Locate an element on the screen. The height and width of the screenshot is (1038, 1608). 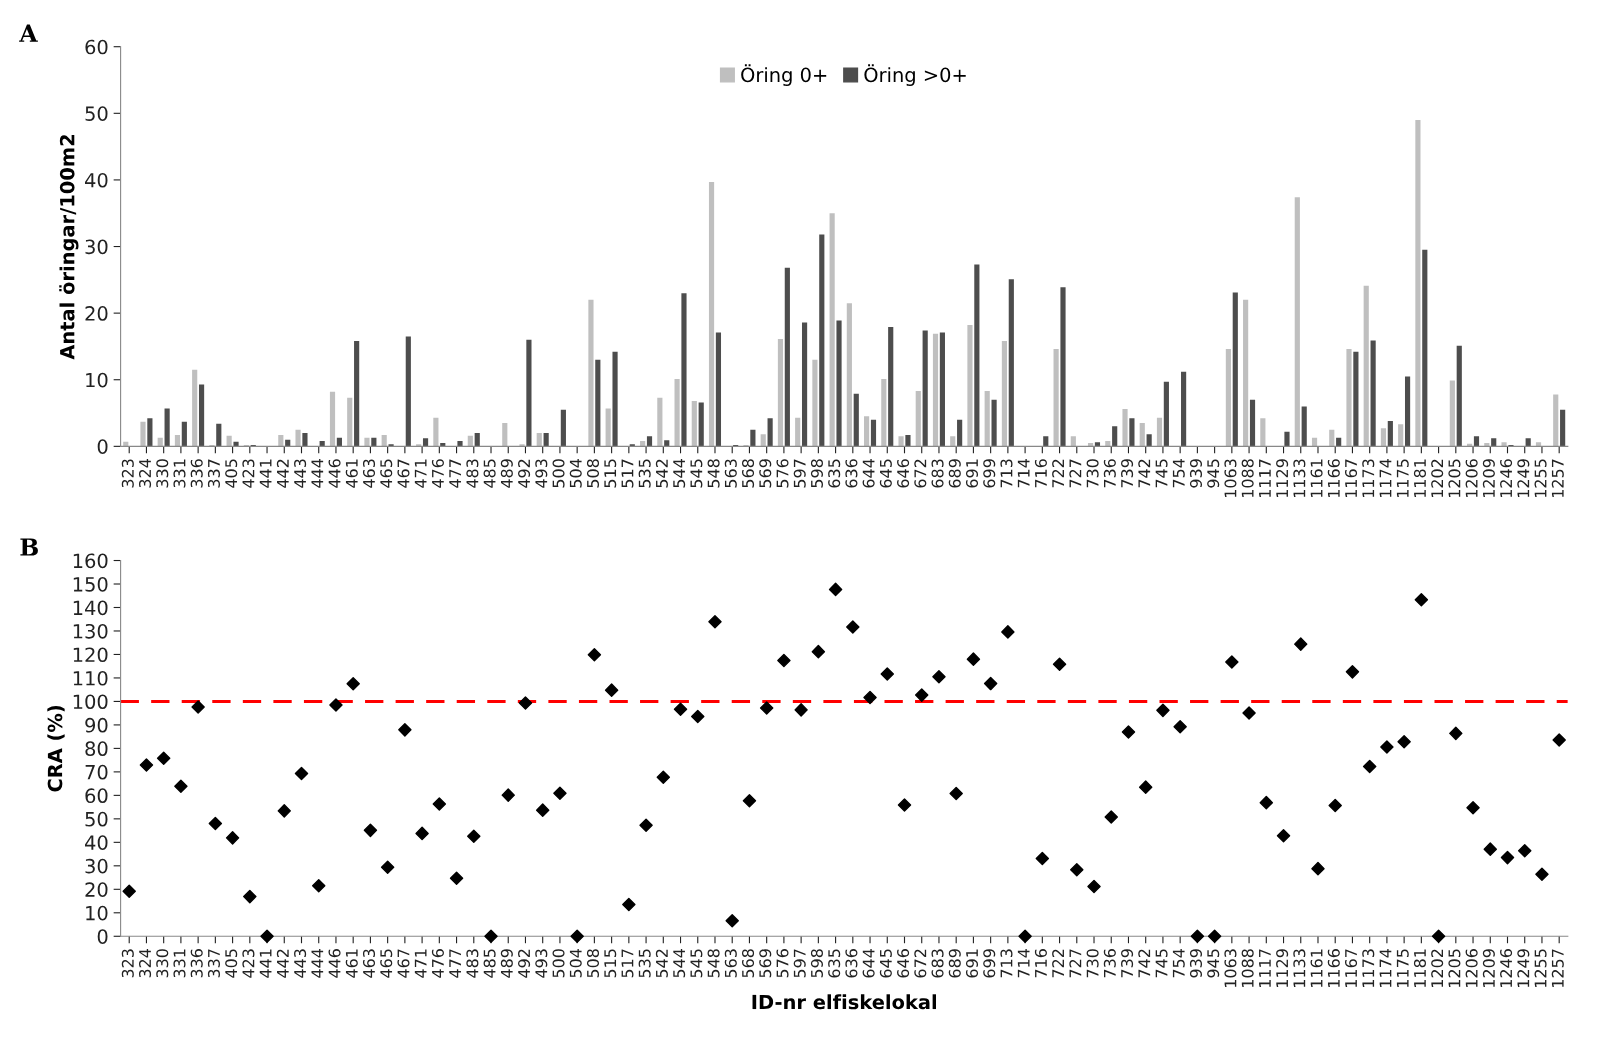
x-tick-label: 1202 is located at coordinates (1437, 968).